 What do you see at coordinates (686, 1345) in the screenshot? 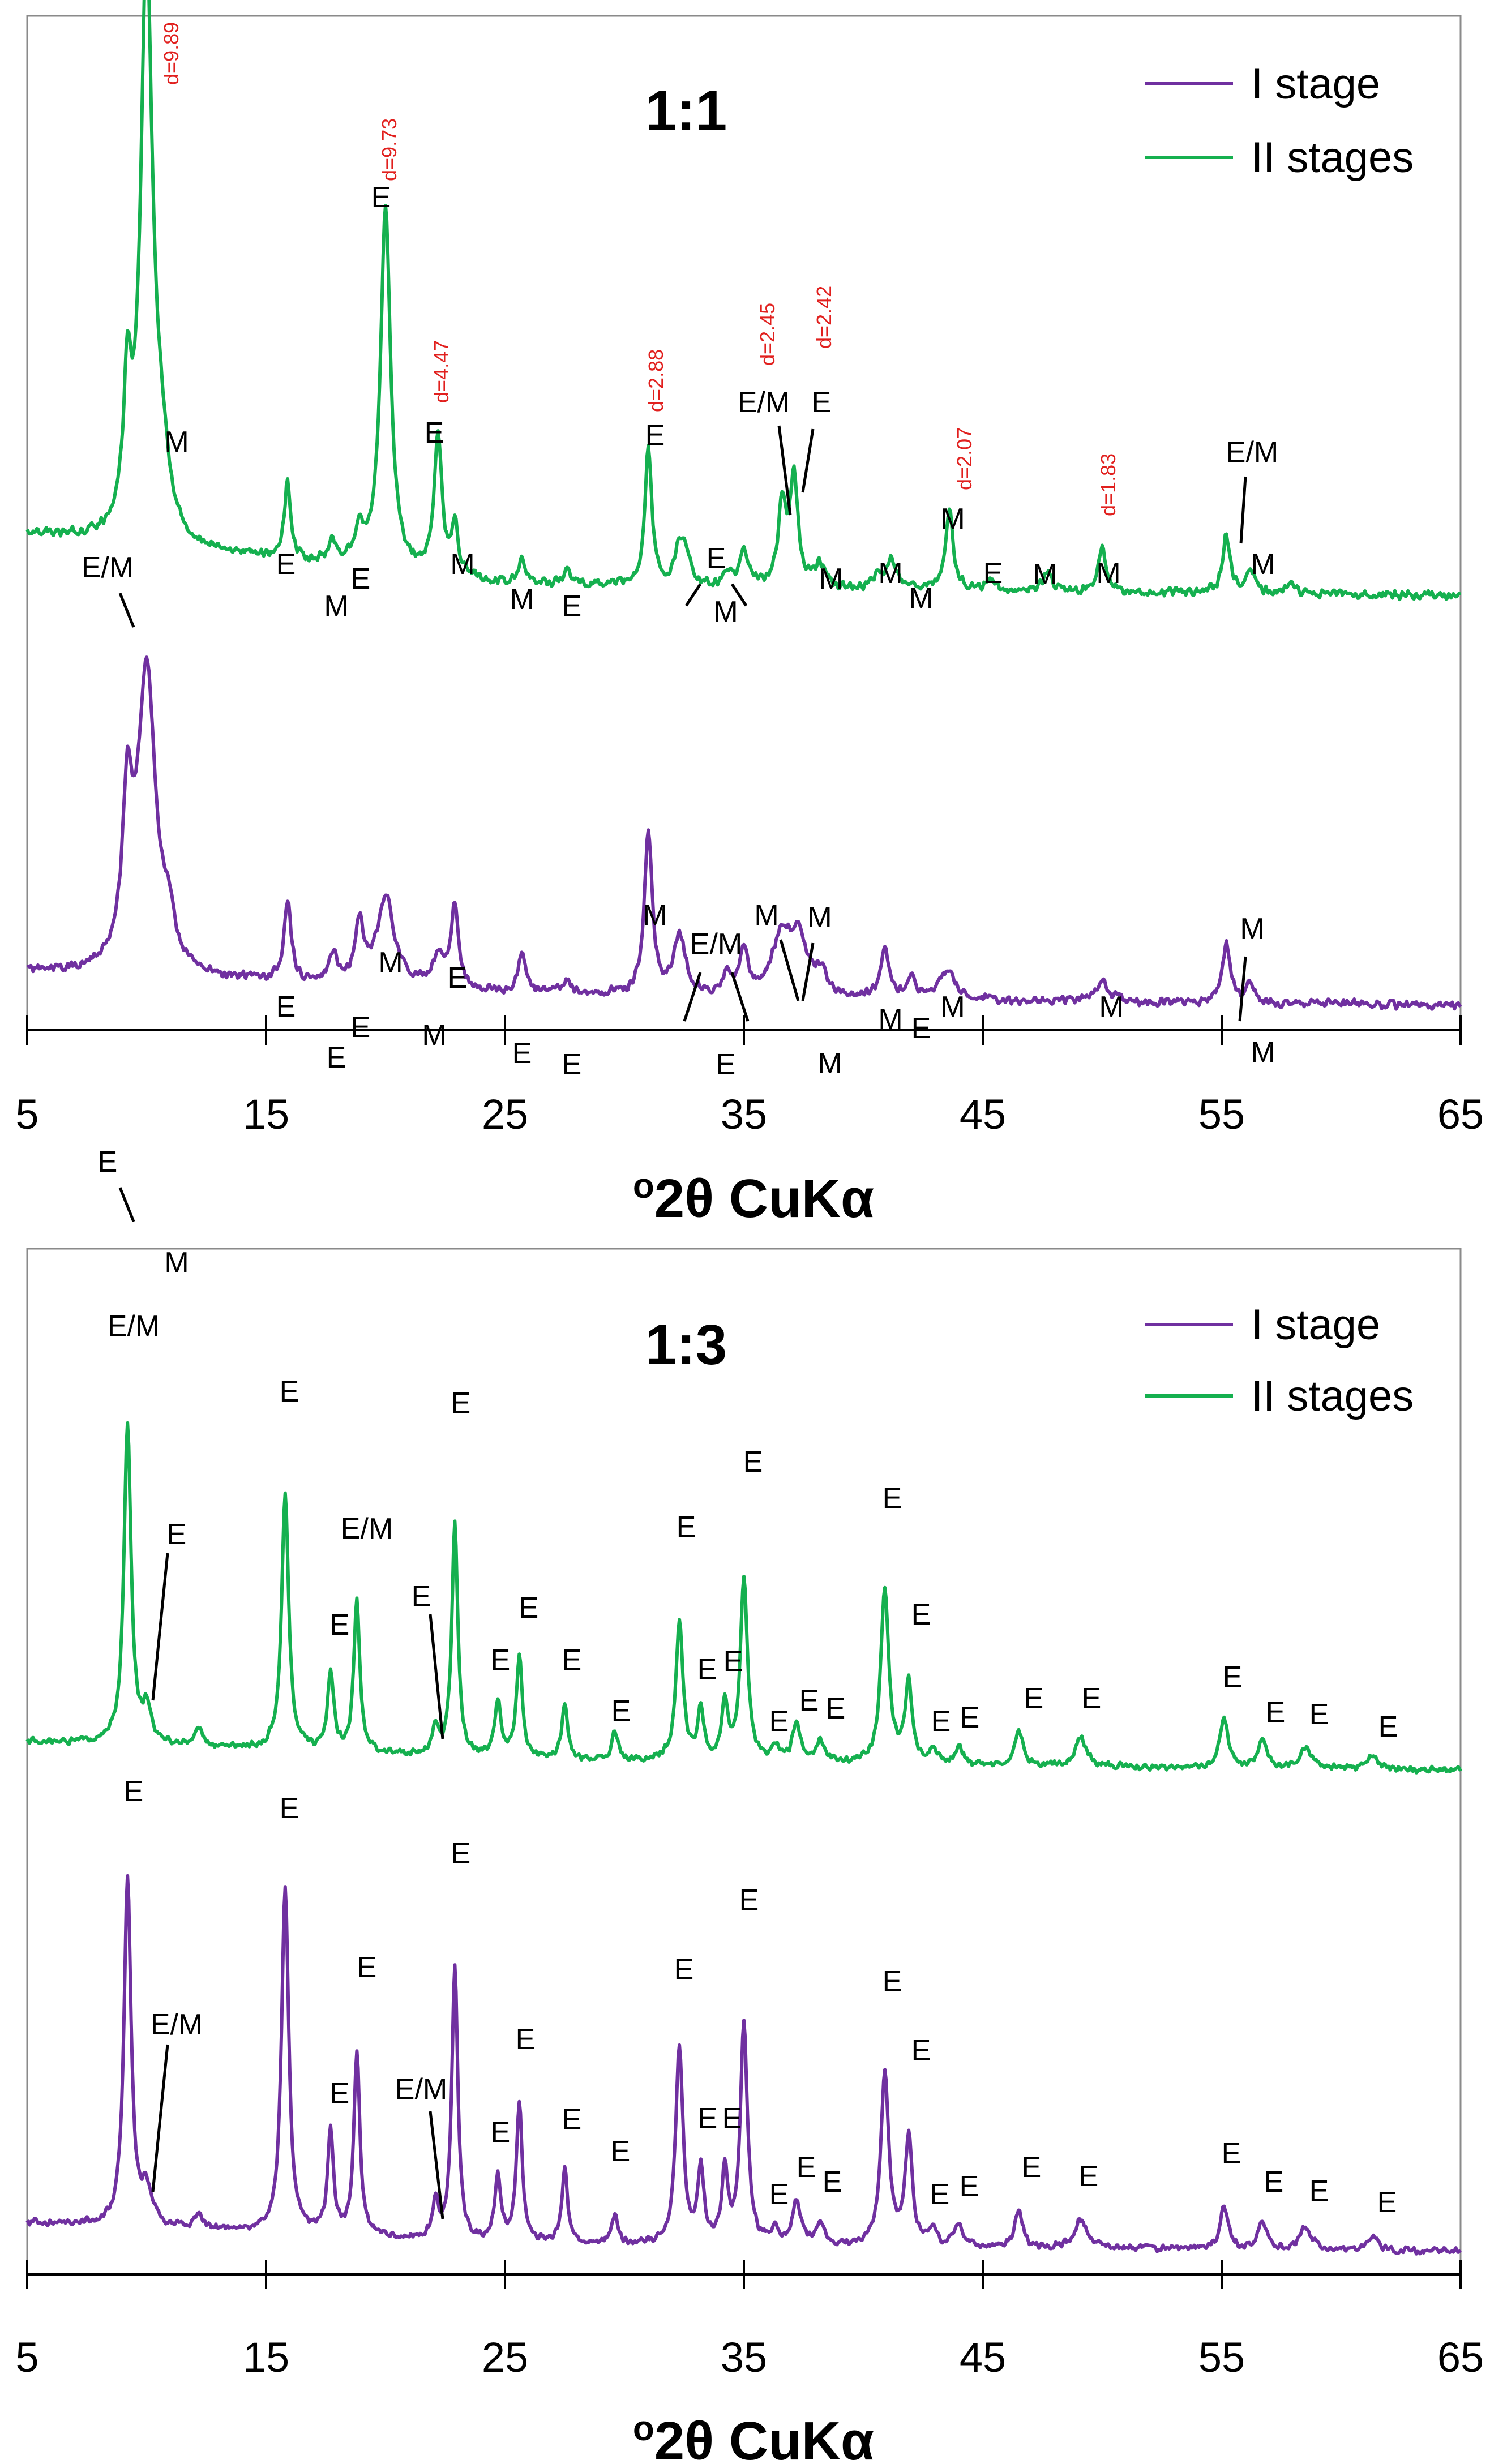
I see `panel-title: 1:3` at bounding box center [686, 1345].